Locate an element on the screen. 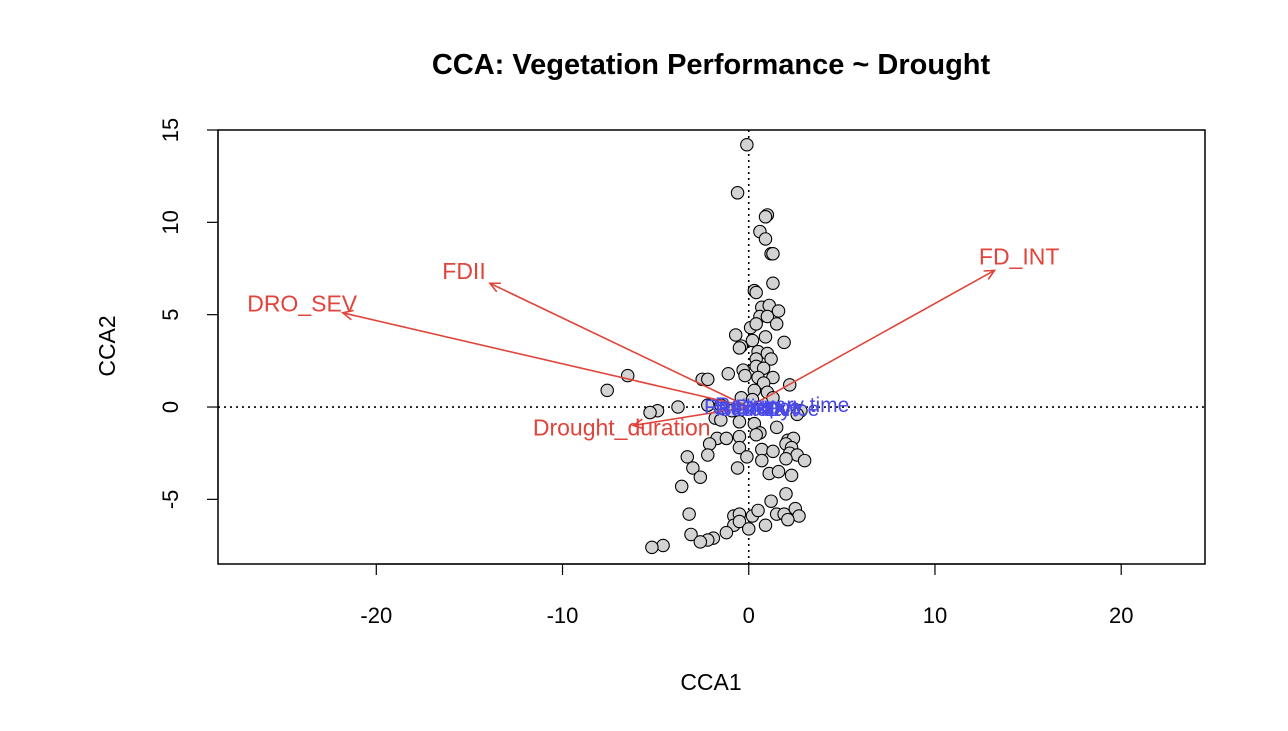 The height and width of the screenshot is (731, 1288). response-label: Stability is located at coordinates (755, 409).